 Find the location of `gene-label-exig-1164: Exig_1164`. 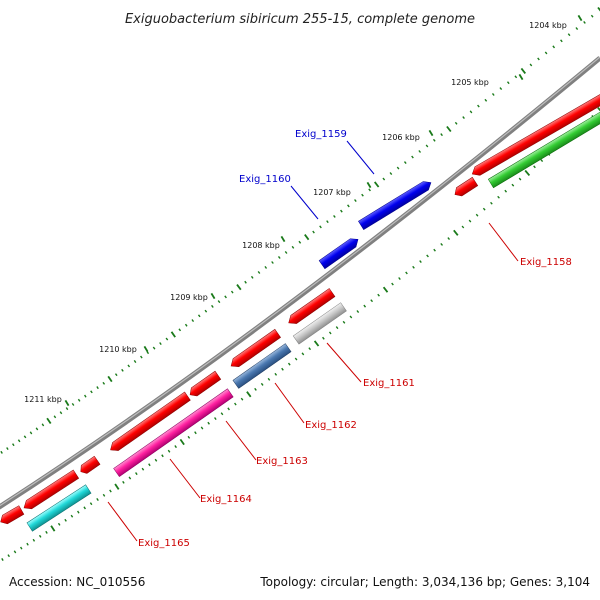

gene-label-exig-1164: Exig_1164 is located at coordinates (226, 499).